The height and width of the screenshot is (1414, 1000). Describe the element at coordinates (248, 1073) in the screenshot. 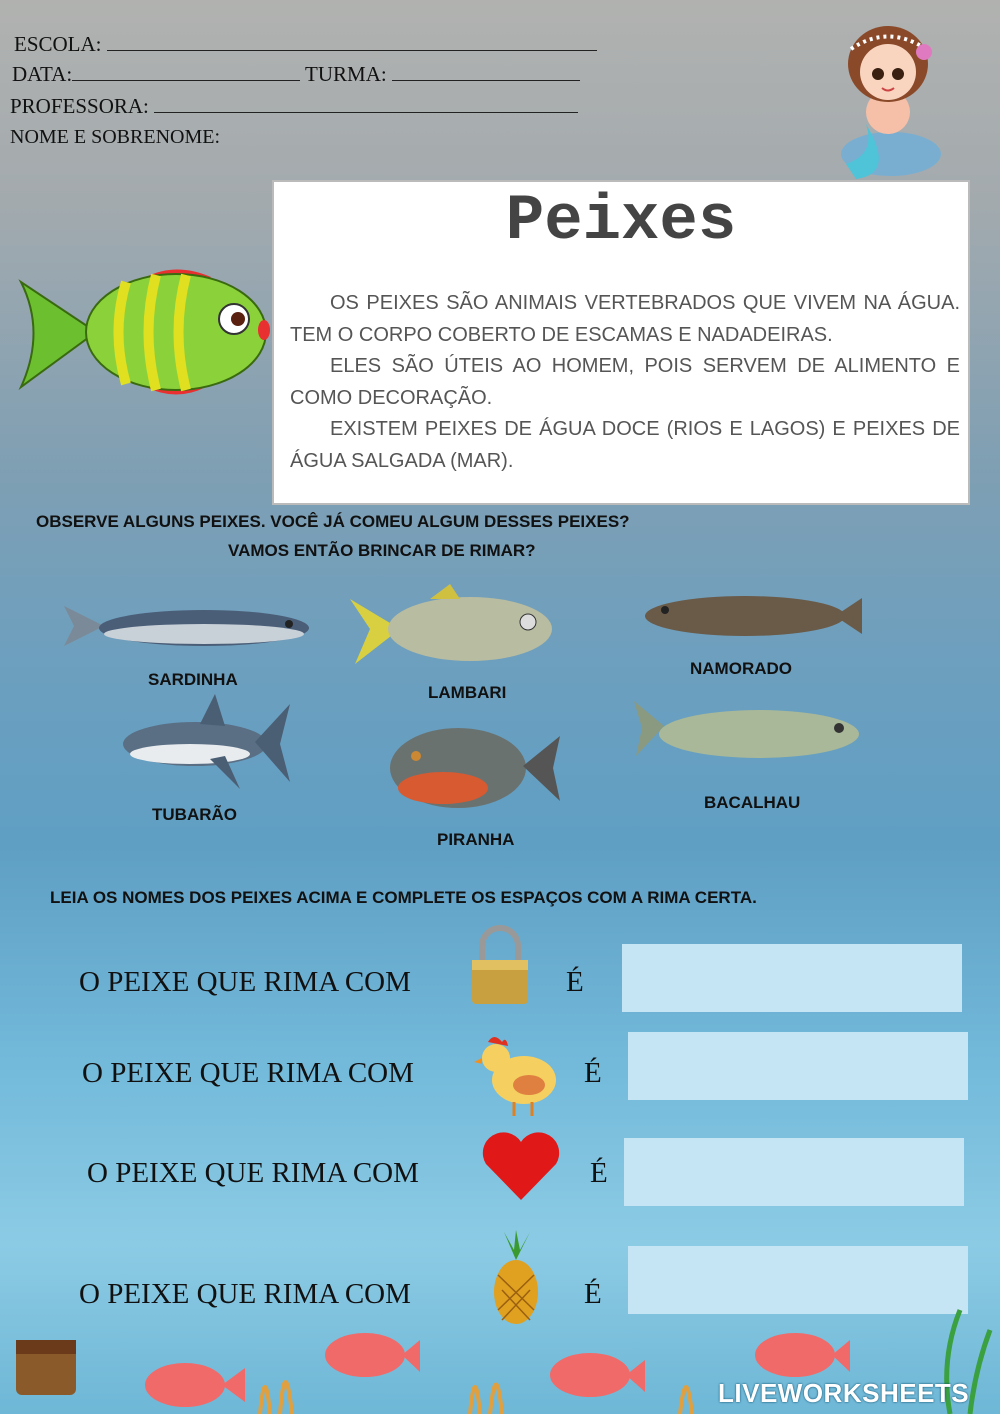

I see `question-2-prompt: O PEIXE QUE RIMA COM` at that location.